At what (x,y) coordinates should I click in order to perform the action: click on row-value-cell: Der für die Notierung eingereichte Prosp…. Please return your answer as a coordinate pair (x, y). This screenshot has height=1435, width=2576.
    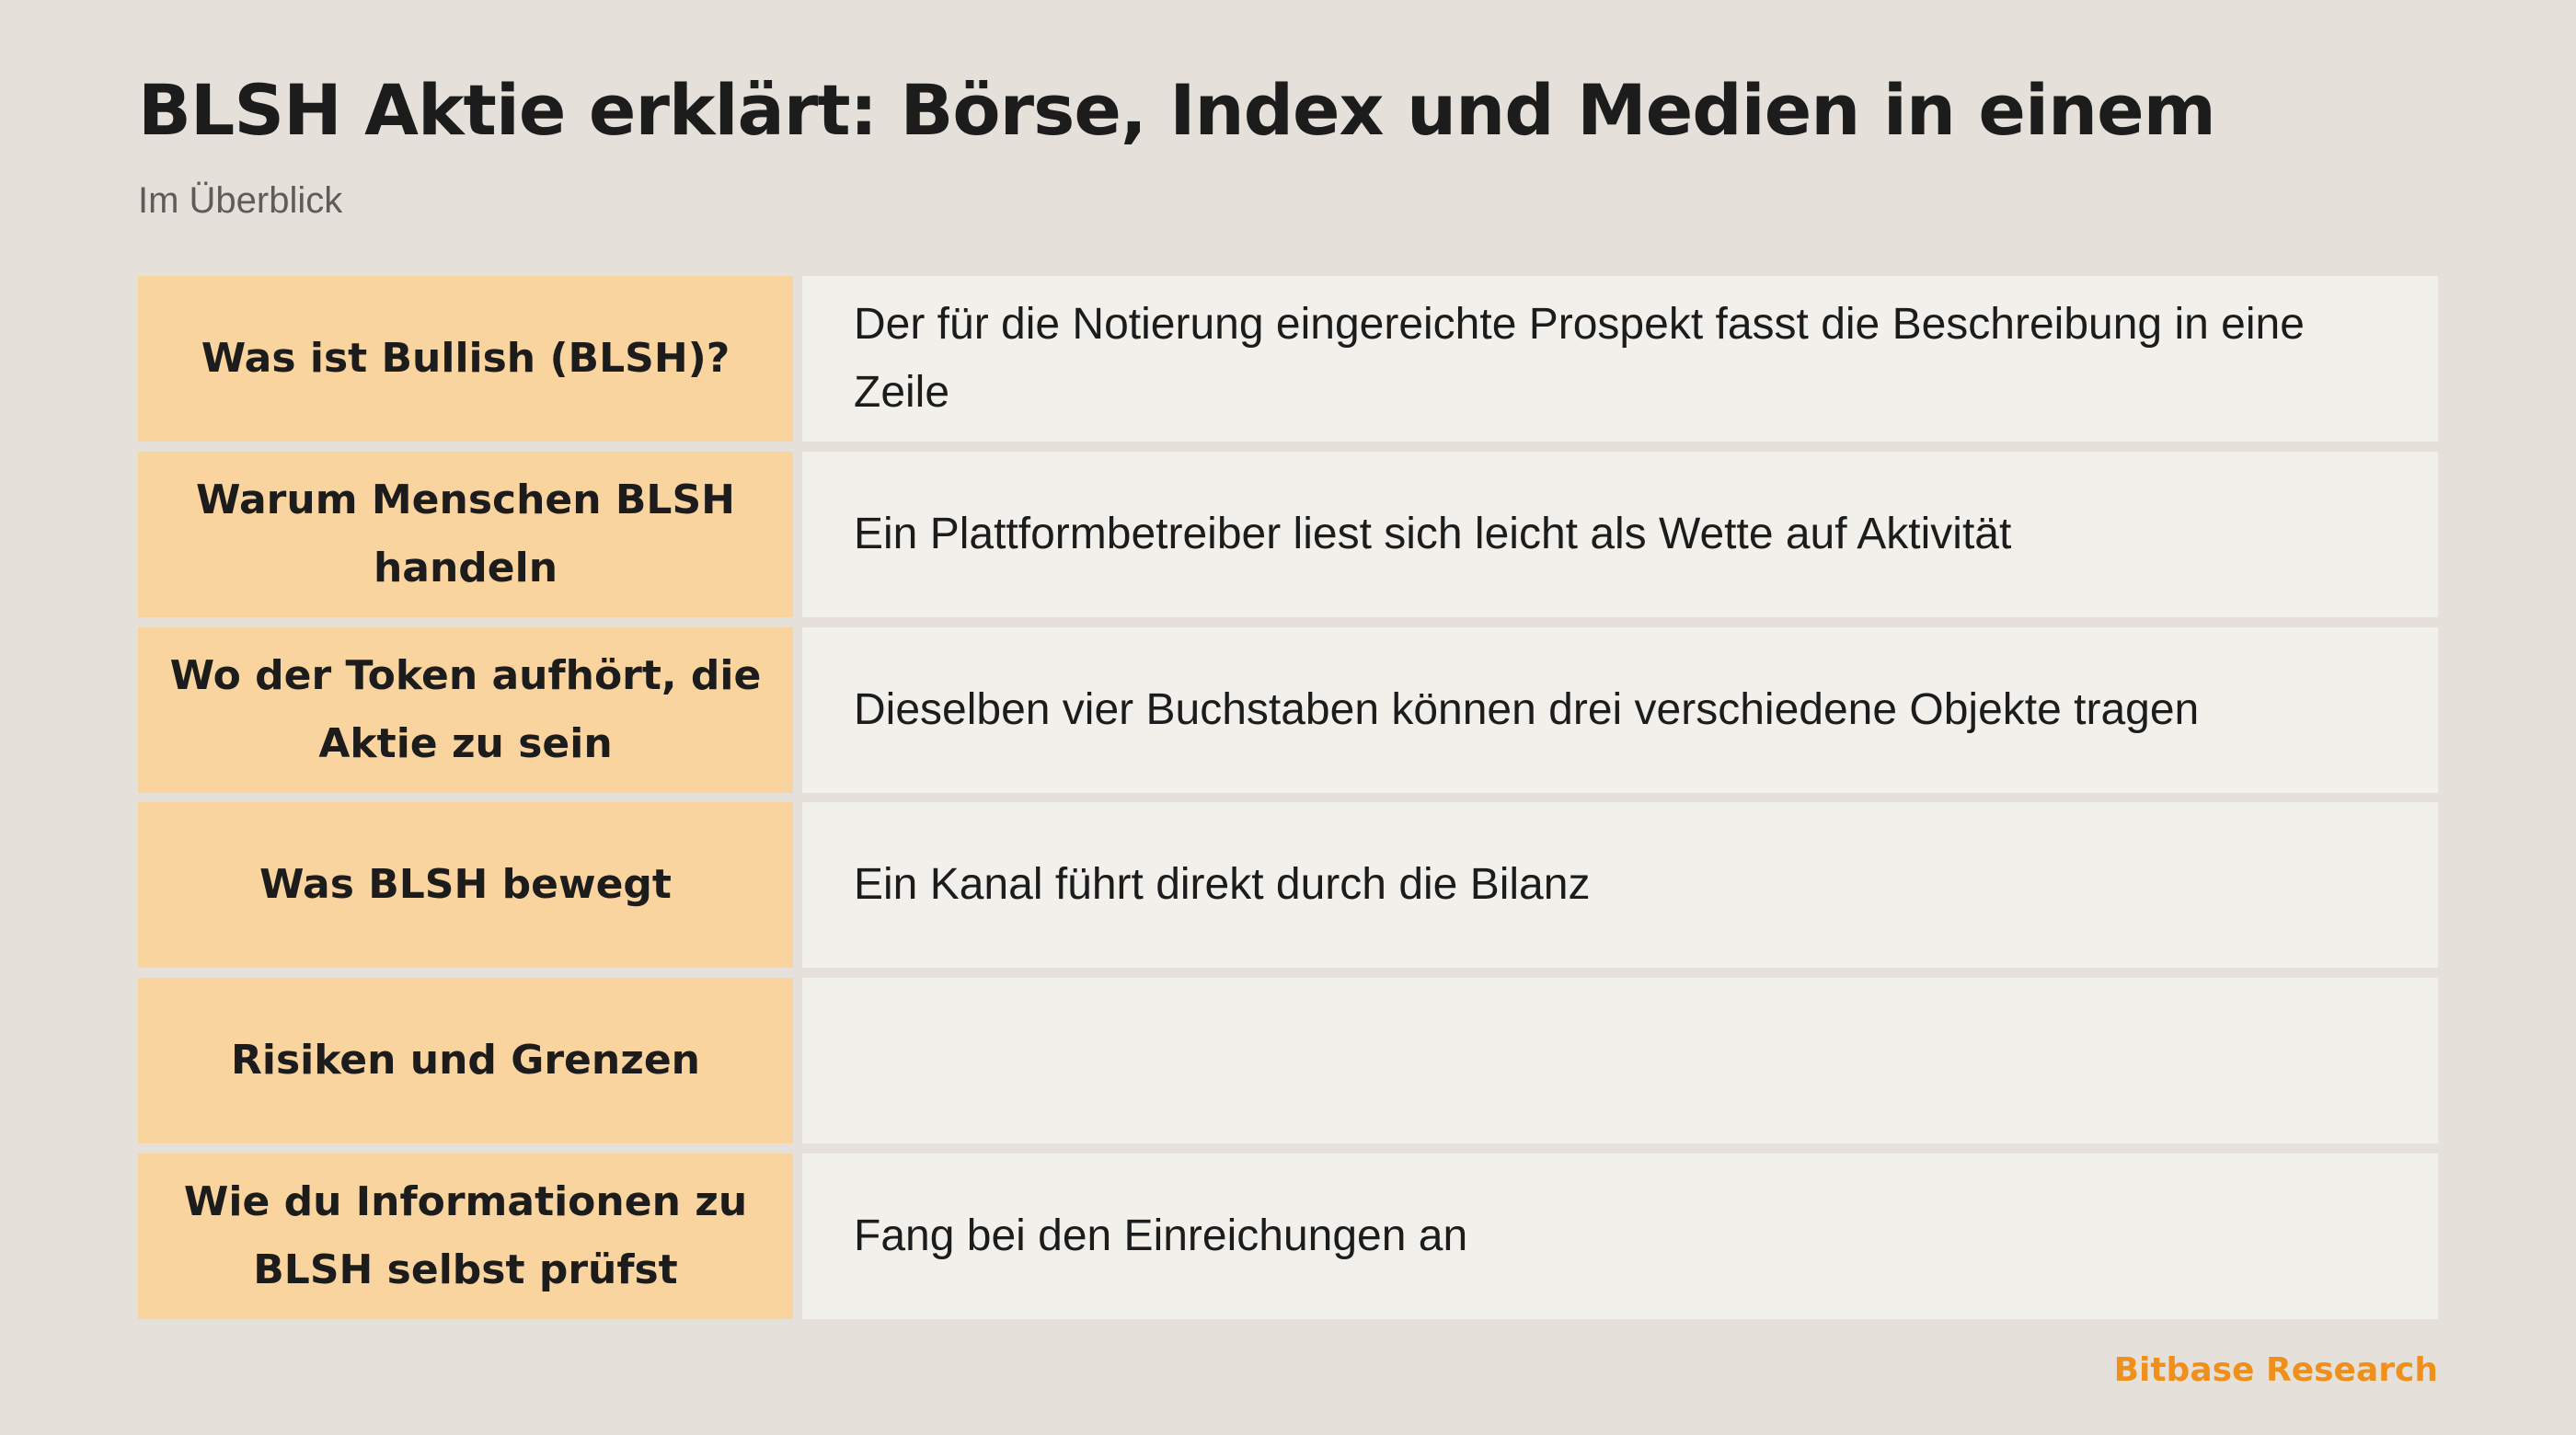
    Looking at the image, I should click on (1620, 359).